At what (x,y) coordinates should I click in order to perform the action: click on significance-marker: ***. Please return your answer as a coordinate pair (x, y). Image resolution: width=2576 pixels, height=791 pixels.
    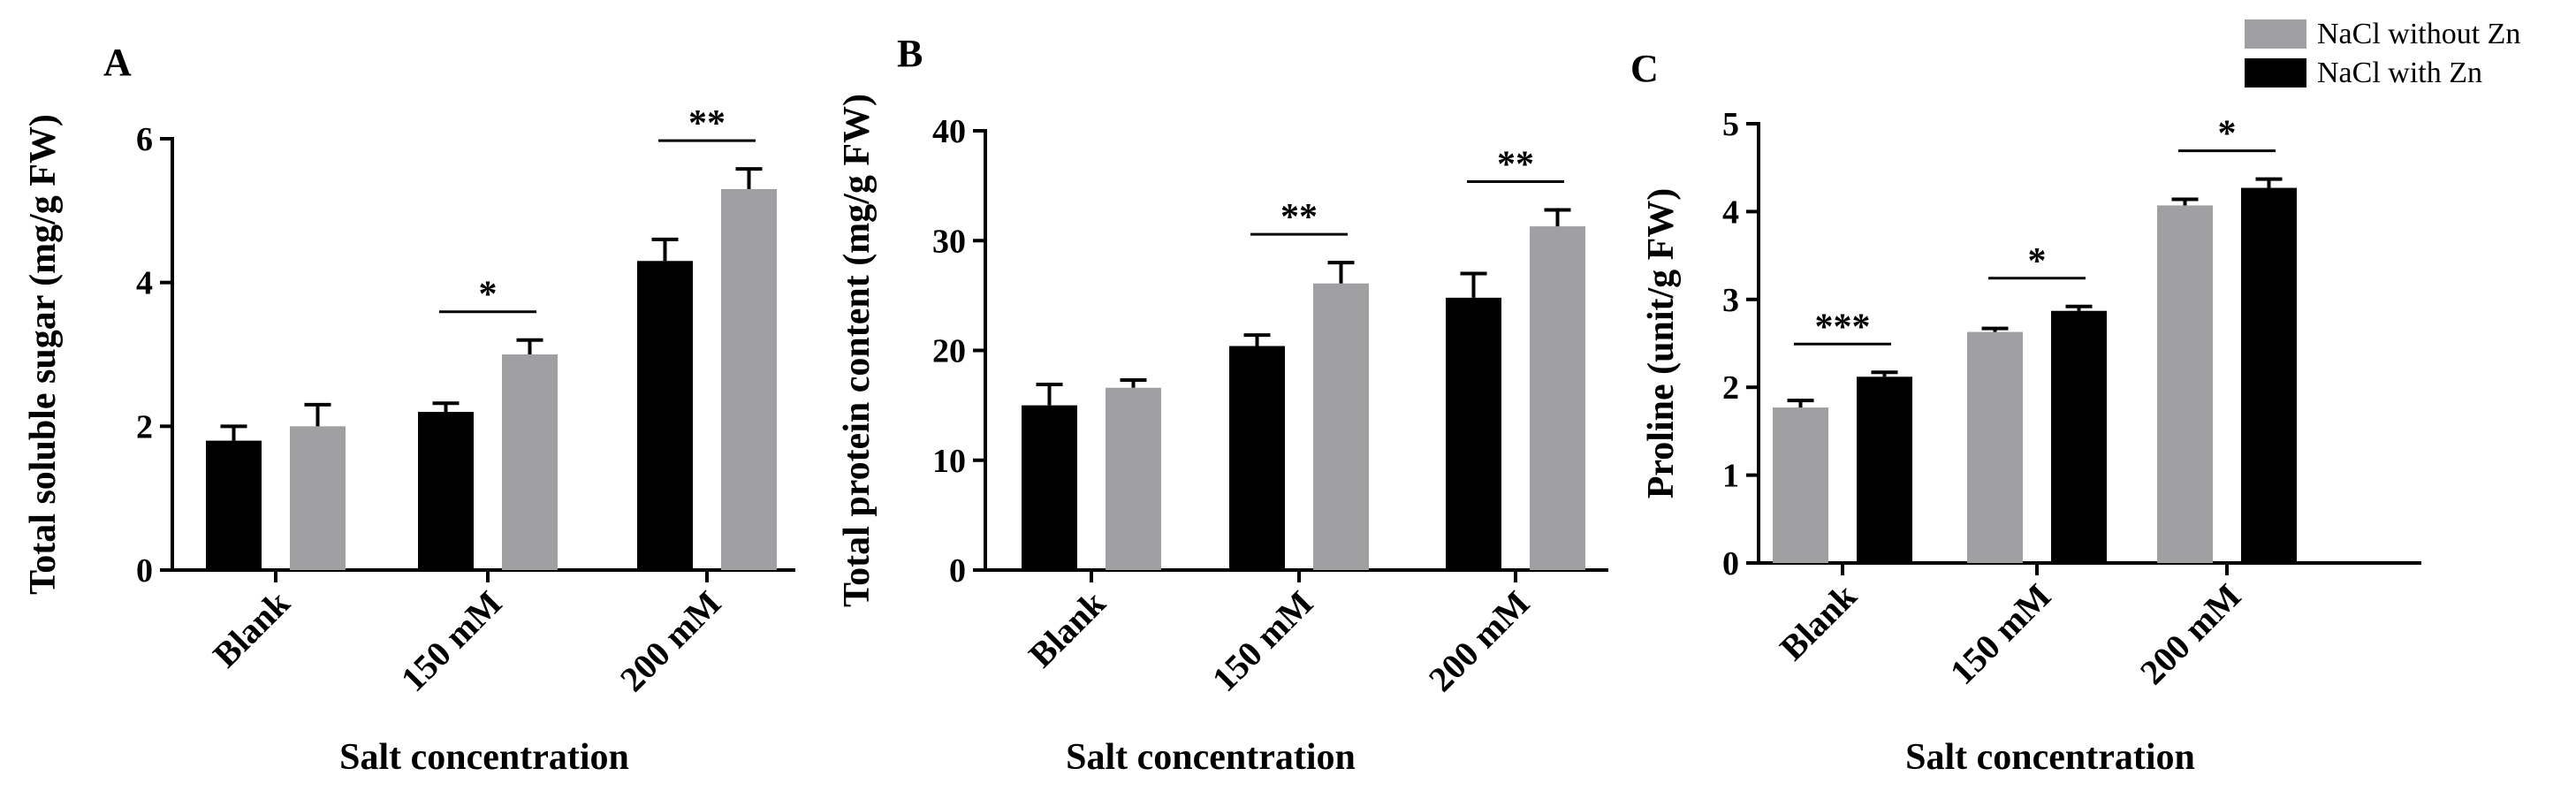
    Looking at the image, I should click on (1843, 327).